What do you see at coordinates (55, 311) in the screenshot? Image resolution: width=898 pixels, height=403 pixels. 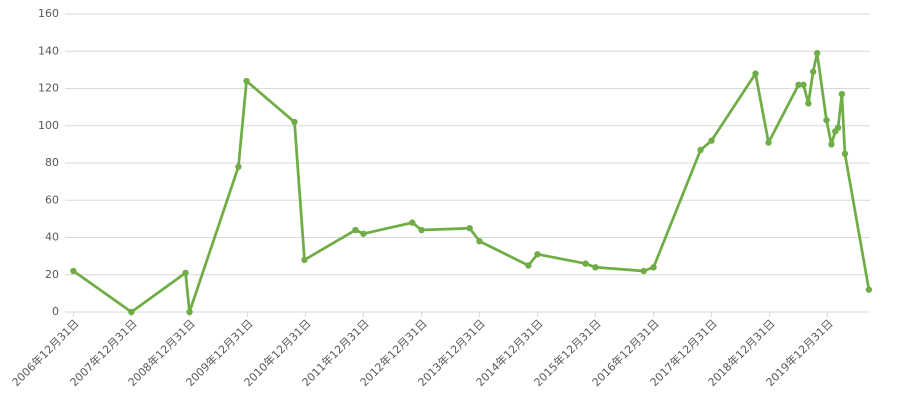 I see `y-tick-label: 0` at bounding box center [55, 311].